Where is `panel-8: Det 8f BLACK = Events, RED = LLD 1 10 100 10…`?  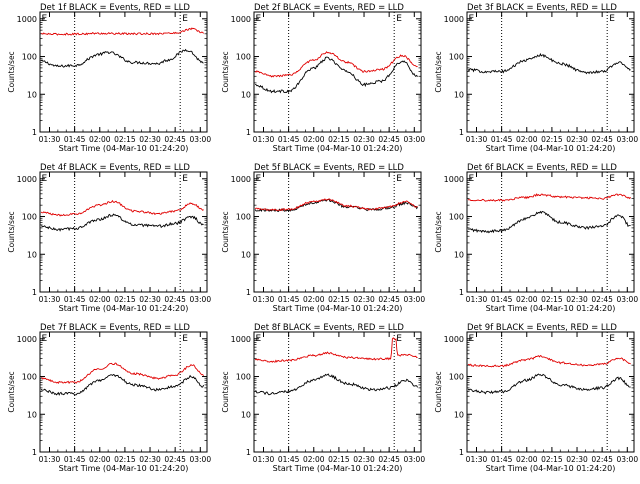 panel-8: Det 8f BLACK = Events, RED = LLD 1 10 100 10… is located at coordinates (323, 398).